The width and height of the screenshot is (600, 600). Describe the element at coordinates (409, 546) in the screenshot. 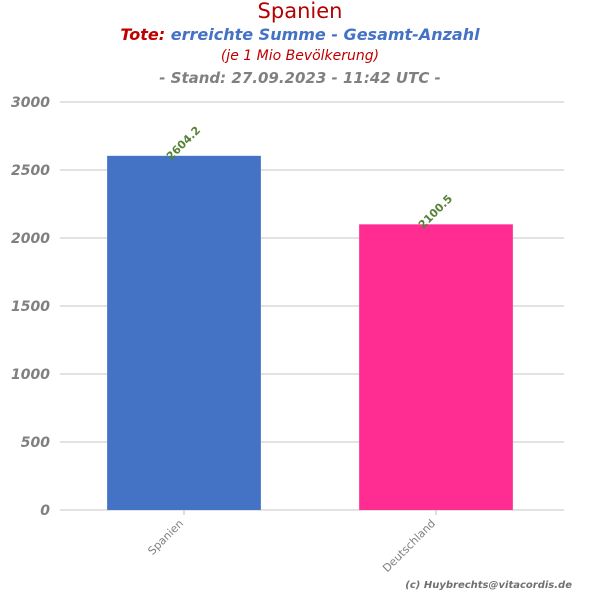

I see `x-tick-label: Deutschland` at that location.